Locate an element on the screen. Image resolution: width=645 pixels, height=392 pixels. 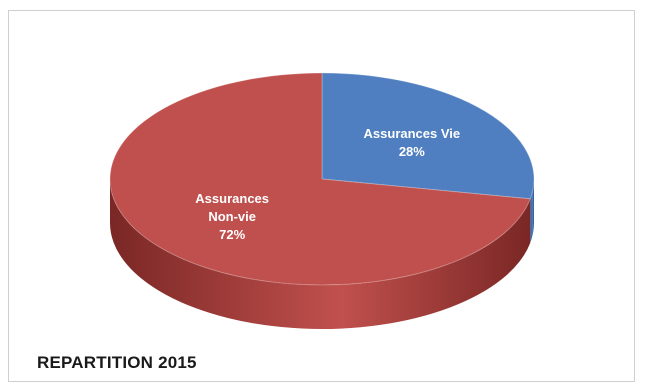
slice-label-0-0: Assurances Vie is located at coordinates (412, 133).